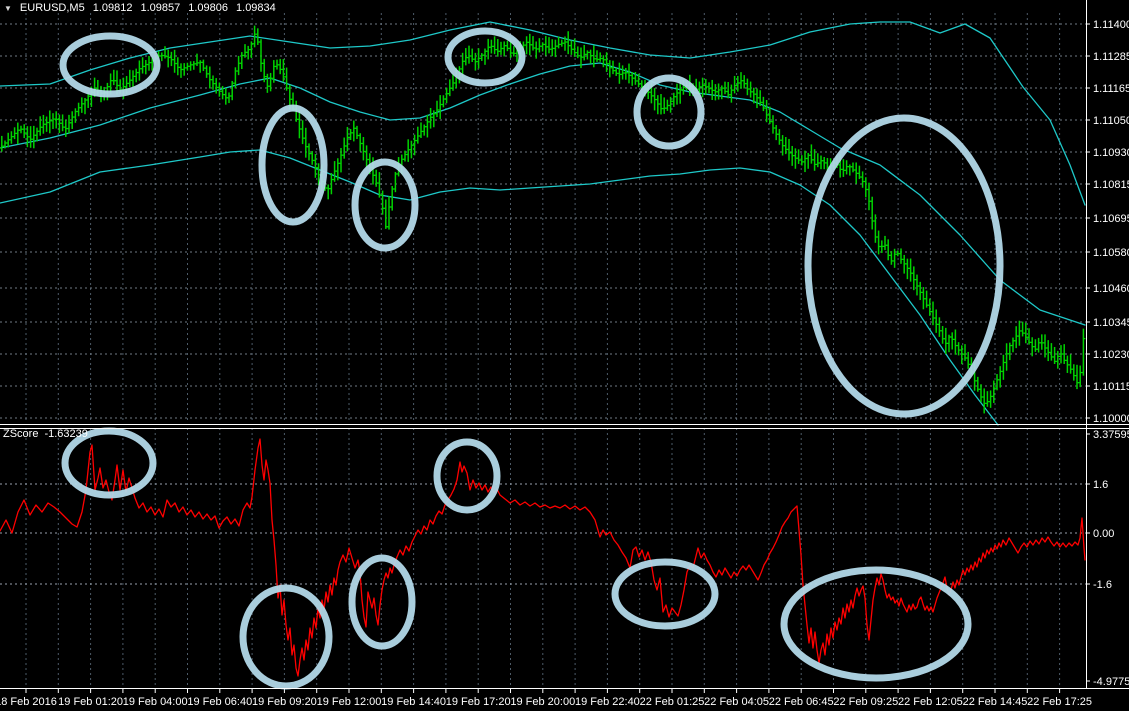  I want to click on time-axis-label: 22 Feb 14:45, so click(995, 702).